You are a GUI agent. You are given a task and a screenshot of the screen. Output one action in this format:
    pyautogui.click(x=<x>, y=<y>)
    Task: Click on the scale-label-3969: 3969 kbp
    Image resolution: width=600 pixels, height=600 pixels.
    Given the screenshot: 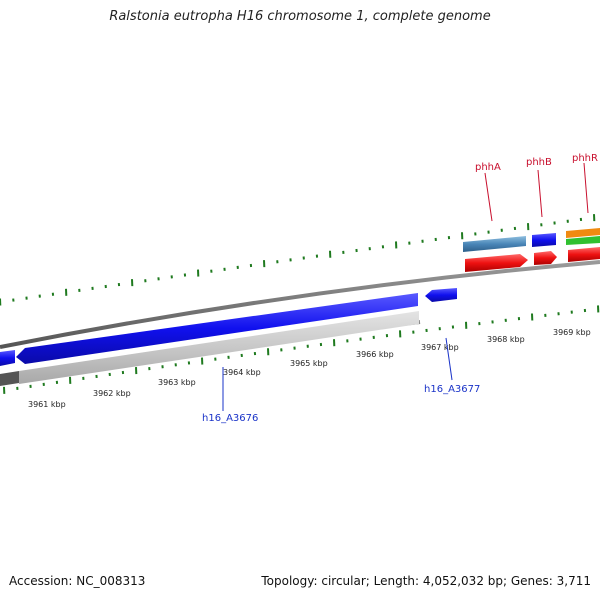 What is the action you would take?
    pyautogui.click(x=572, y=332)
    